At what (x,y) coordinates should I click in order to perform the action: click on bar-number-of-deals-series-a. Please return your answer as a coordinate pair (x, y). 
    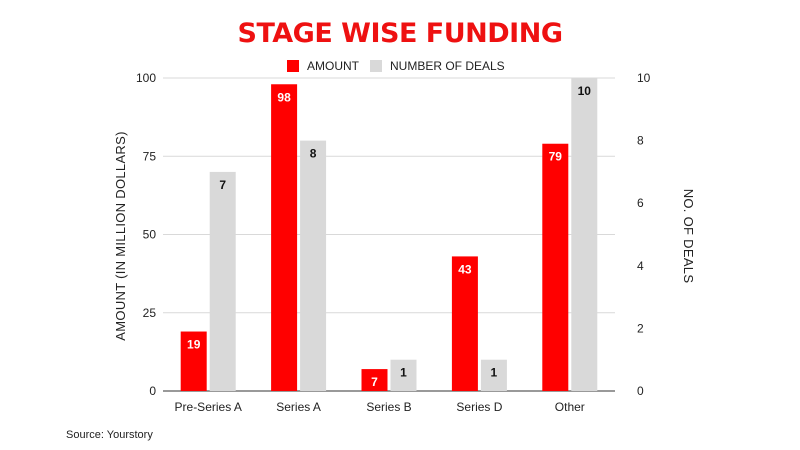
    Looking at the image, I should click on (313, 265).